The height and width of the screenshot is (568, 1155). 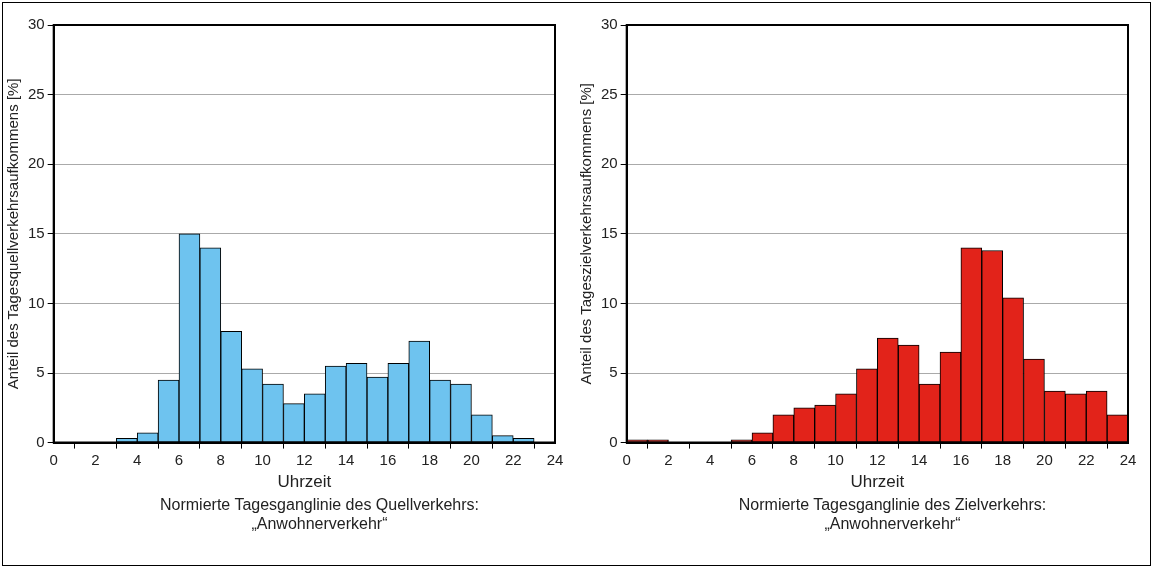 What do you see at coordinates (892, 514) in the screenshot?
I see `text: Normierte Tagesganglinie des Zielverkehrs: „Anwohnerverkehr“` at bounding box center [892, 514].